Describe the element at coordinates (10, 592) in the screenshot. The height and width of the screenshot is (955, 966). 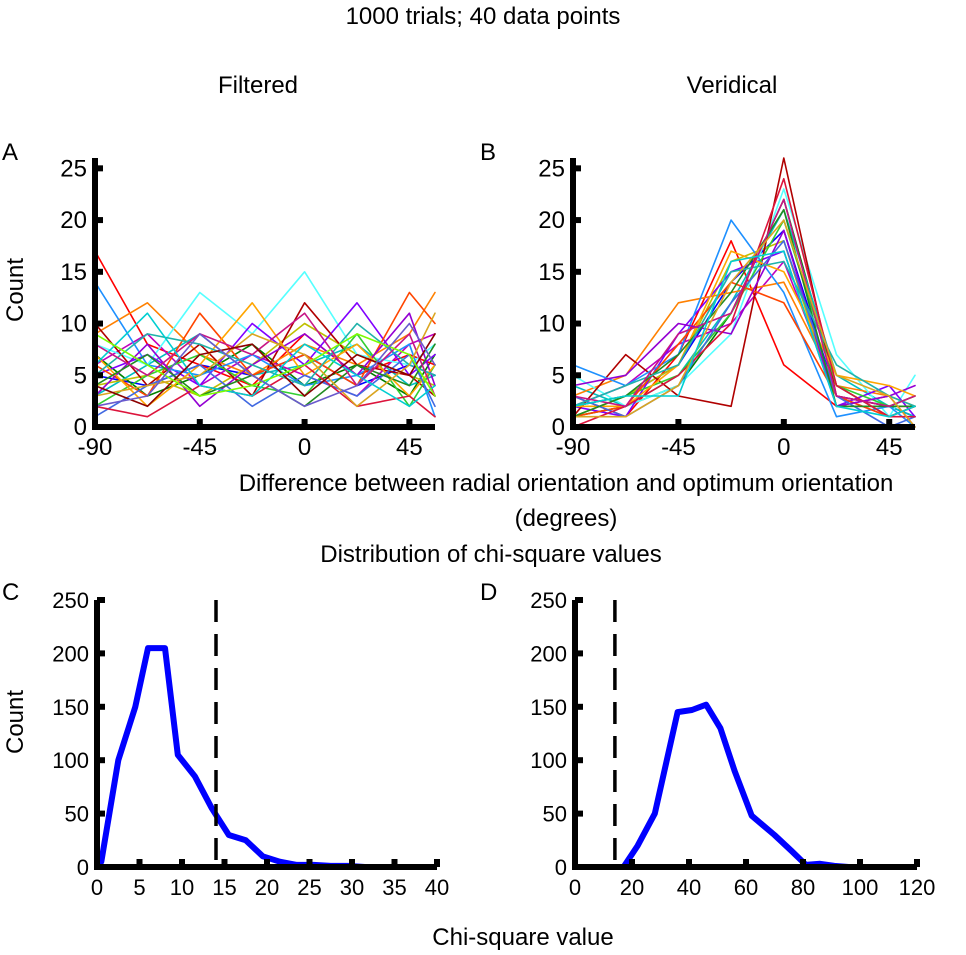
I see `panel-c-letter: C` at that location.